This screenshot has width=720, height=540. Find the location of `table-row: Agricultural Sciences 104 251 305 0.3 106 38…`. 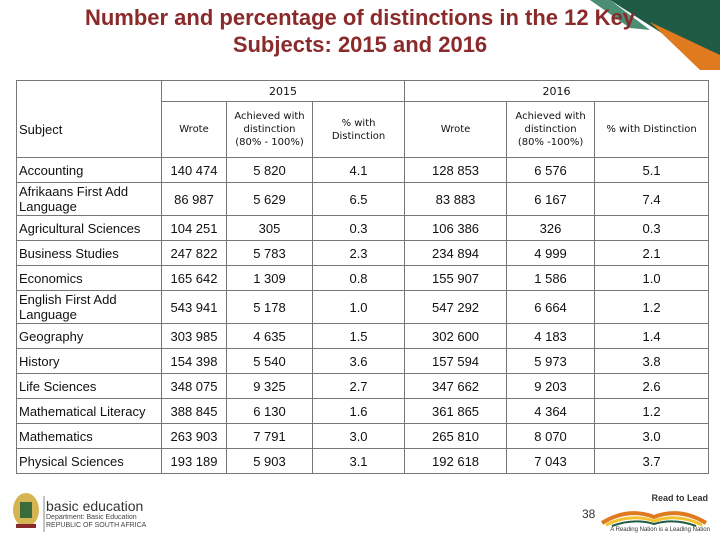

table-row: Agricultural Sciences 104 251 305 0.3 106 38… is located at coordinates (363, 228).